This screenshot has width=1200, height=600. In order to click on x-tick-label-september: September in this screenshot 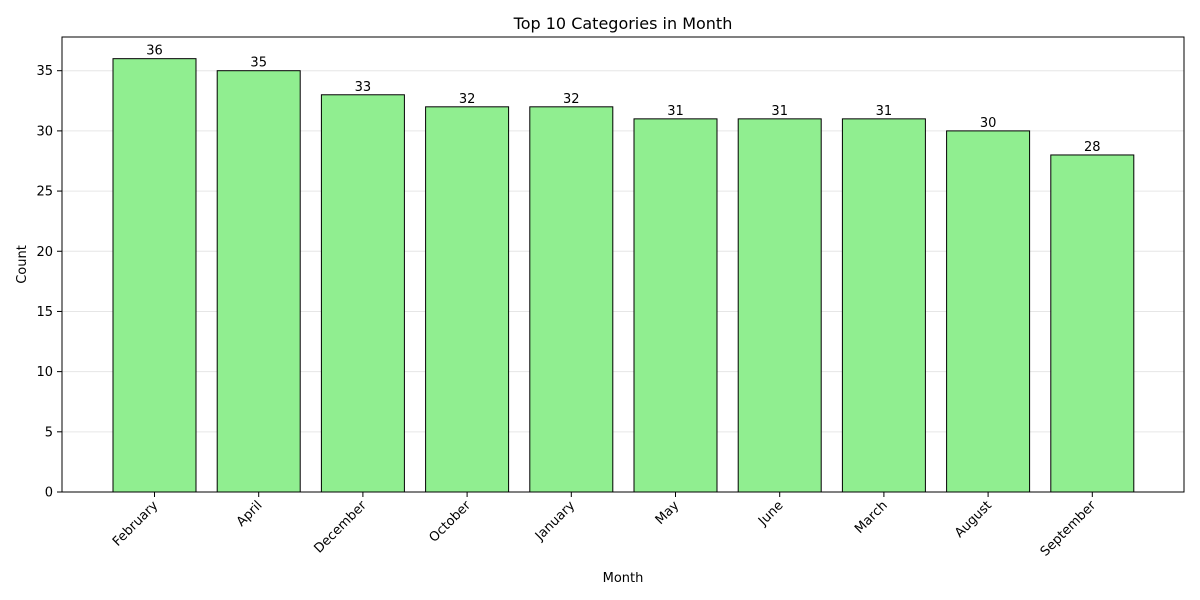, I will do `click(1069, 529)`.